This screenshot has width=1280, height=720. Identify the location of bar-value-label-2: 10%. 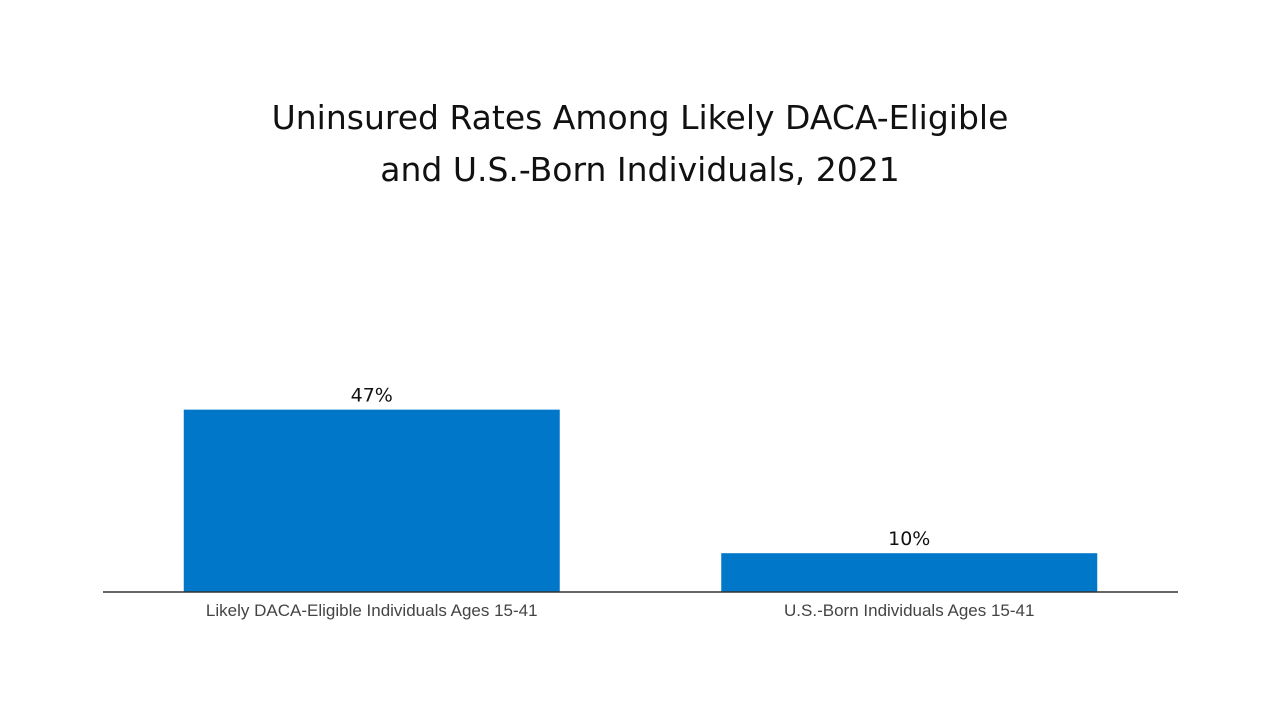
(909, 539).